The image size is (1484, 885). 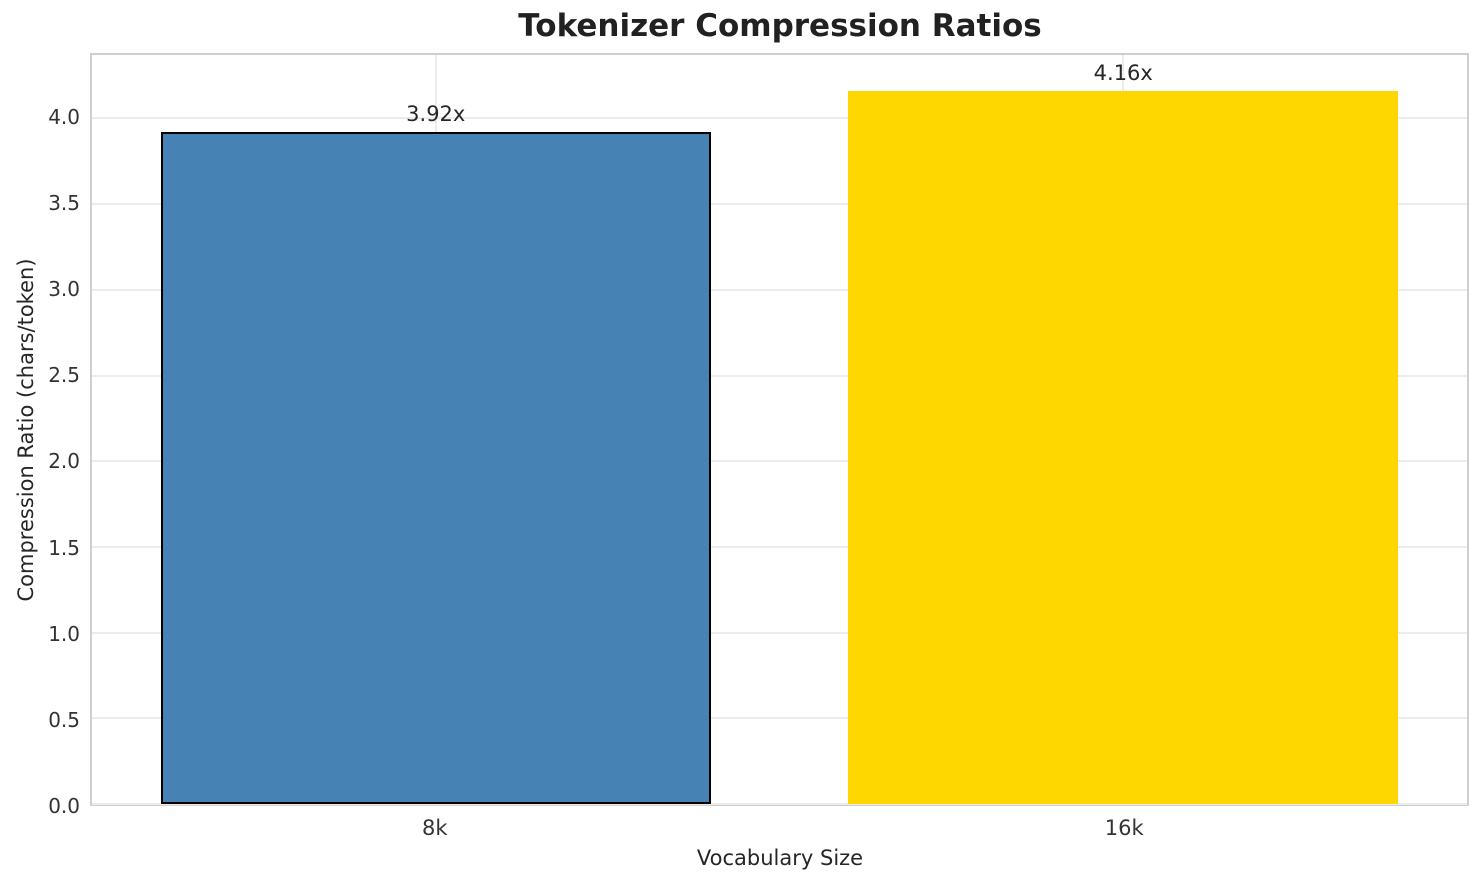 What do you see at coordinates (434, 828) in the screenshot?
I see `x-tick-label: 8k` at bounding box center [434, 828].